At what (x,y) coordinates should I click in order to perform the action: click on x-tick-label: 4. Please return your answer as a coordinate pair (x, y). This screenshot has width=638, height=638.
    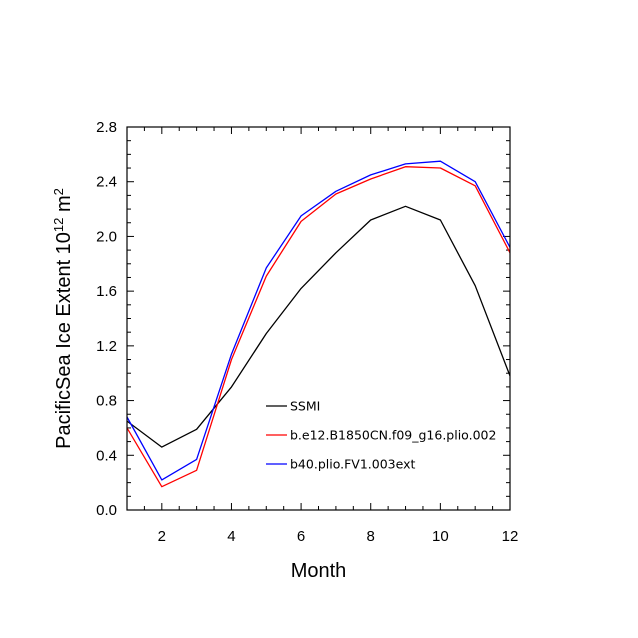
    Looking at the image, I should click on (231, 536).